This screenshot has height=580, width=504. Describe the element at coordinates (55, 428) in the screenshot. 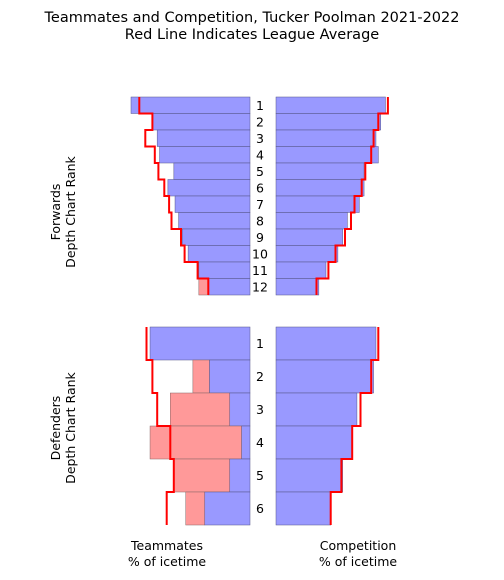

I see `defenders-ylabel-line1: Defenders` at that location.